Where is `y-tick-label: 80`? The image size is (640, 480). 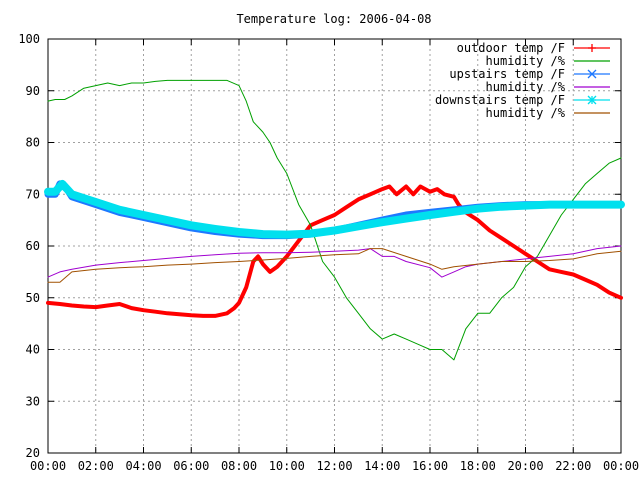
y-tick-label: 80 is located at coordinates (33, 143).